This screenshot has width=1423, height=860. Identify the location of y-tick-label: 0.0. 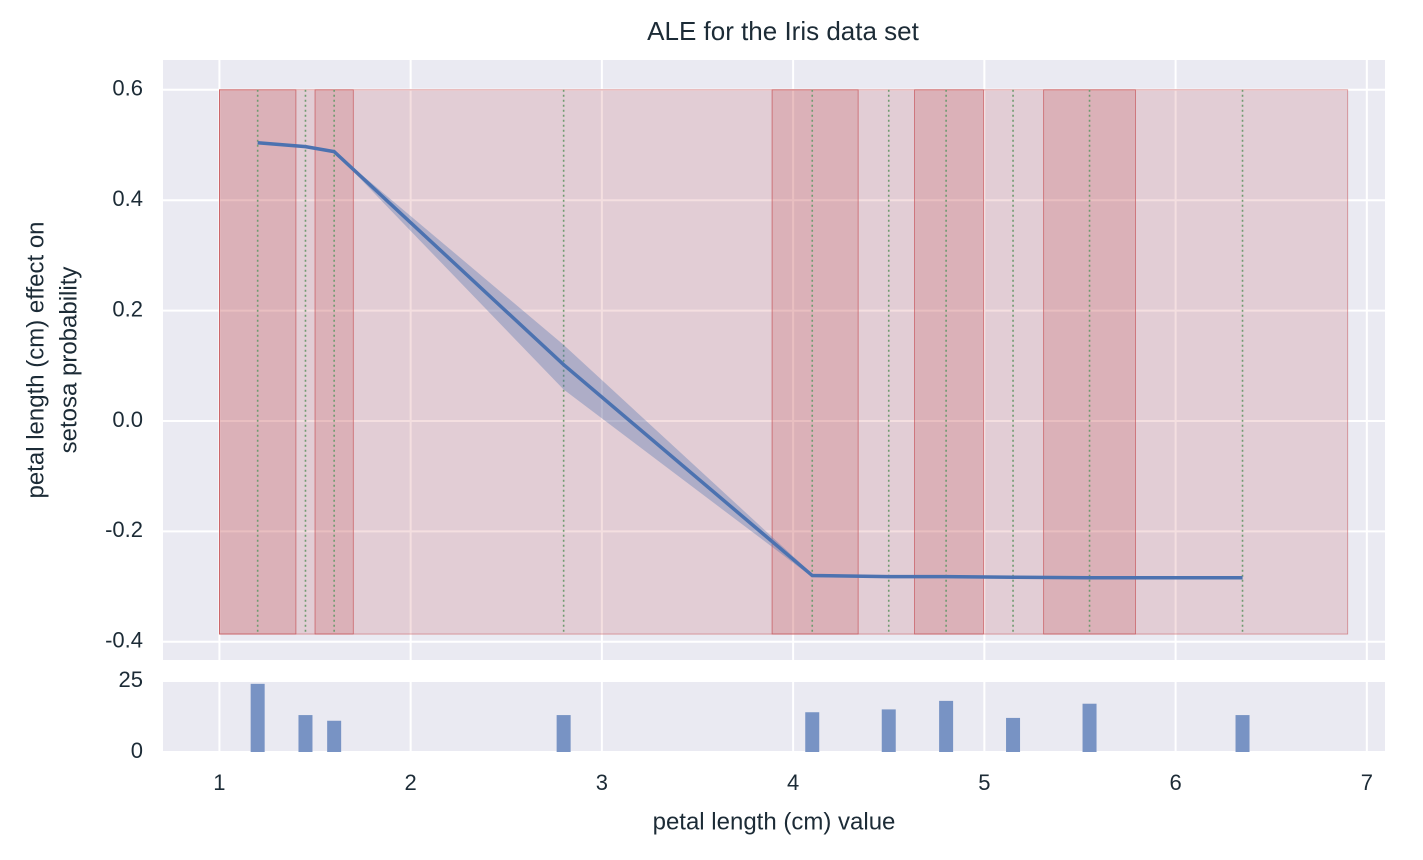
(127, 419).